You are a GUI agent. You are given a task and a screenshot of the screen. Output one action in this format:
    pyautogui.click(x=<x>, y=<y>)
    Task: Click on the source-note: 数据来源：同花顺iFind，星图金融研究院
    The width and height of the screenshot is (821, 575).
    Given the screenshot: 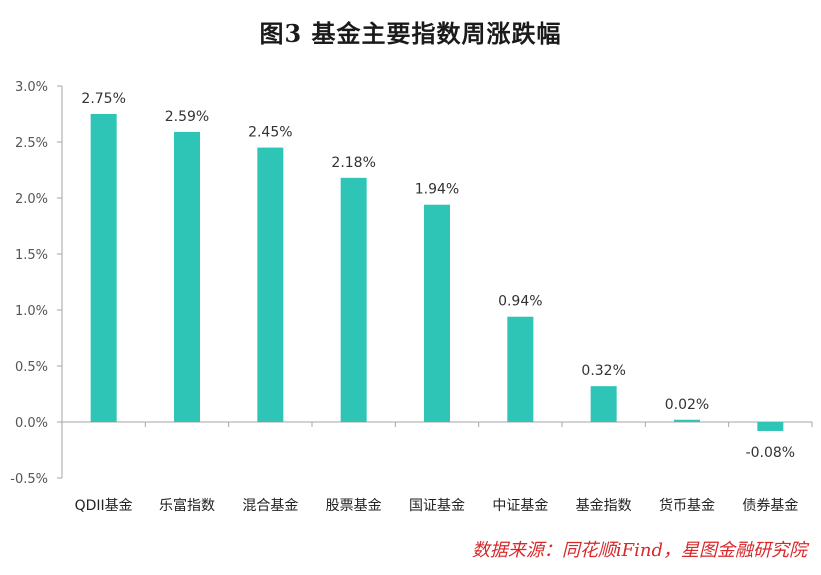 What is the action you would take?
    pyautogui.click(x=639, y=550)
    